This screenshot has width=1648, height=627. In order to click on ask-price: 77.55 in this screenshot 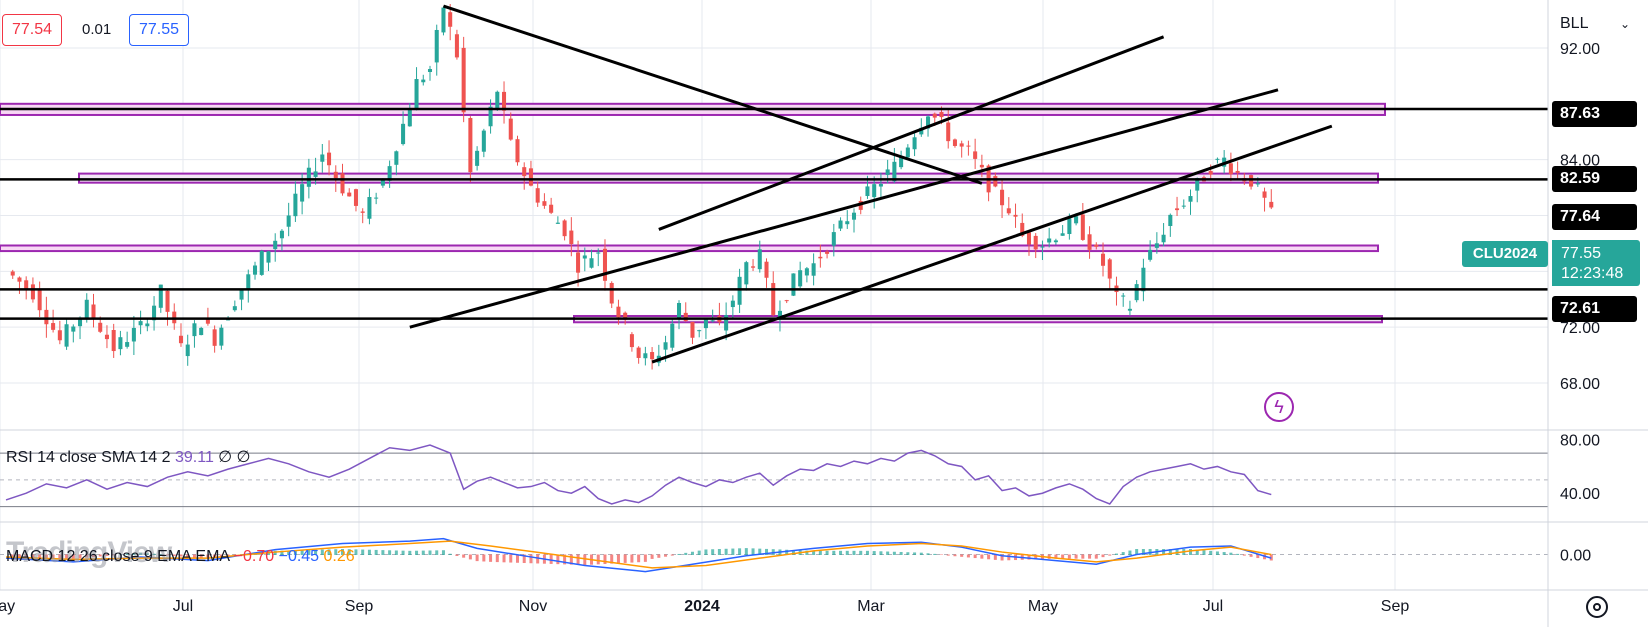, I will do `click(159, 30)`.